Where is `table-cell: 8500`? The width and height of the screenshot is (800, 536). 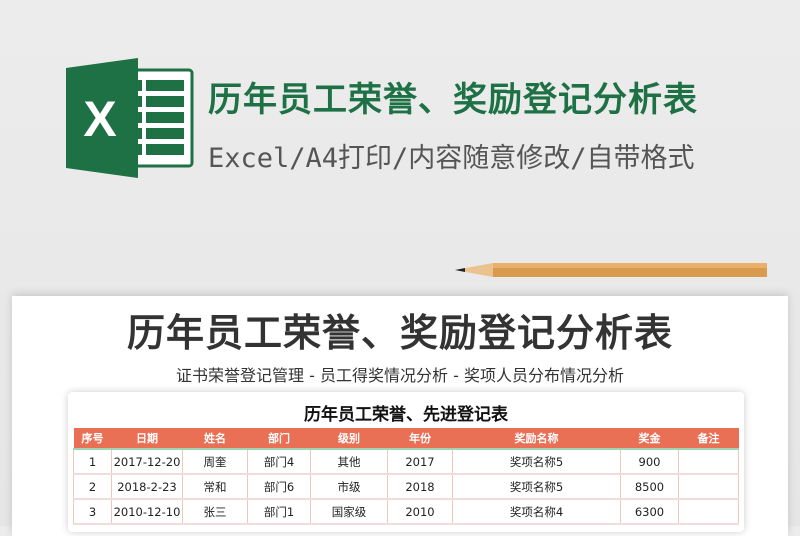
table-cell: 8500 is located at coordinates (649, 486).